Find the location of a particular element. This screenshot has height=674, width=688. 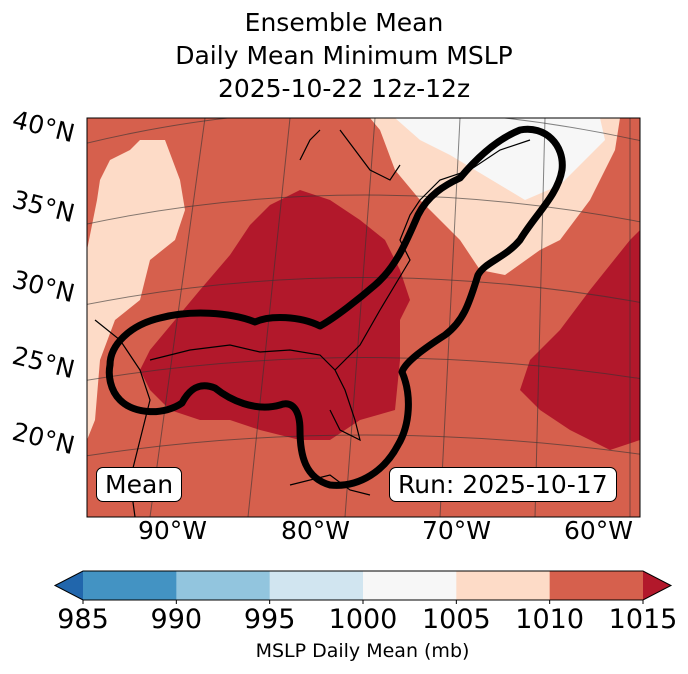

colorbar-label: MSLP Daily Mean (mb) is located at coordinates (362, 651).